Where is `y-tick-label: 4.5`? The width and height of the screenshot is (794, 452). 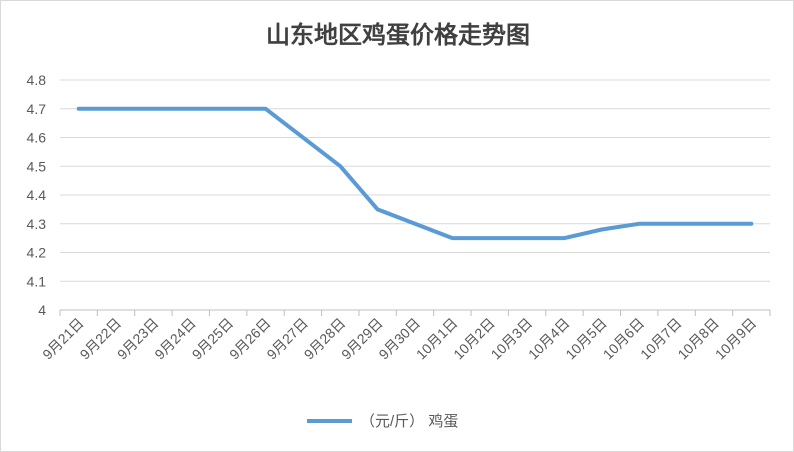 y-tick-label: 4.5 is located at coordinates (37, 166).